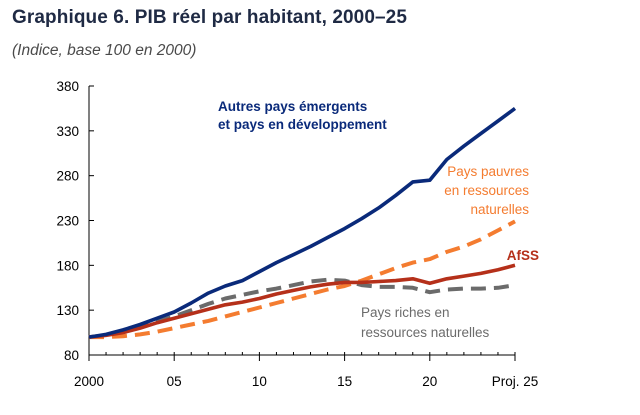 This screenshot has height=415, width=640. Describe the element at coordinates (499, 209) in the screenshot. I see `resource-poor-series-label-line: naturelles` at that location.